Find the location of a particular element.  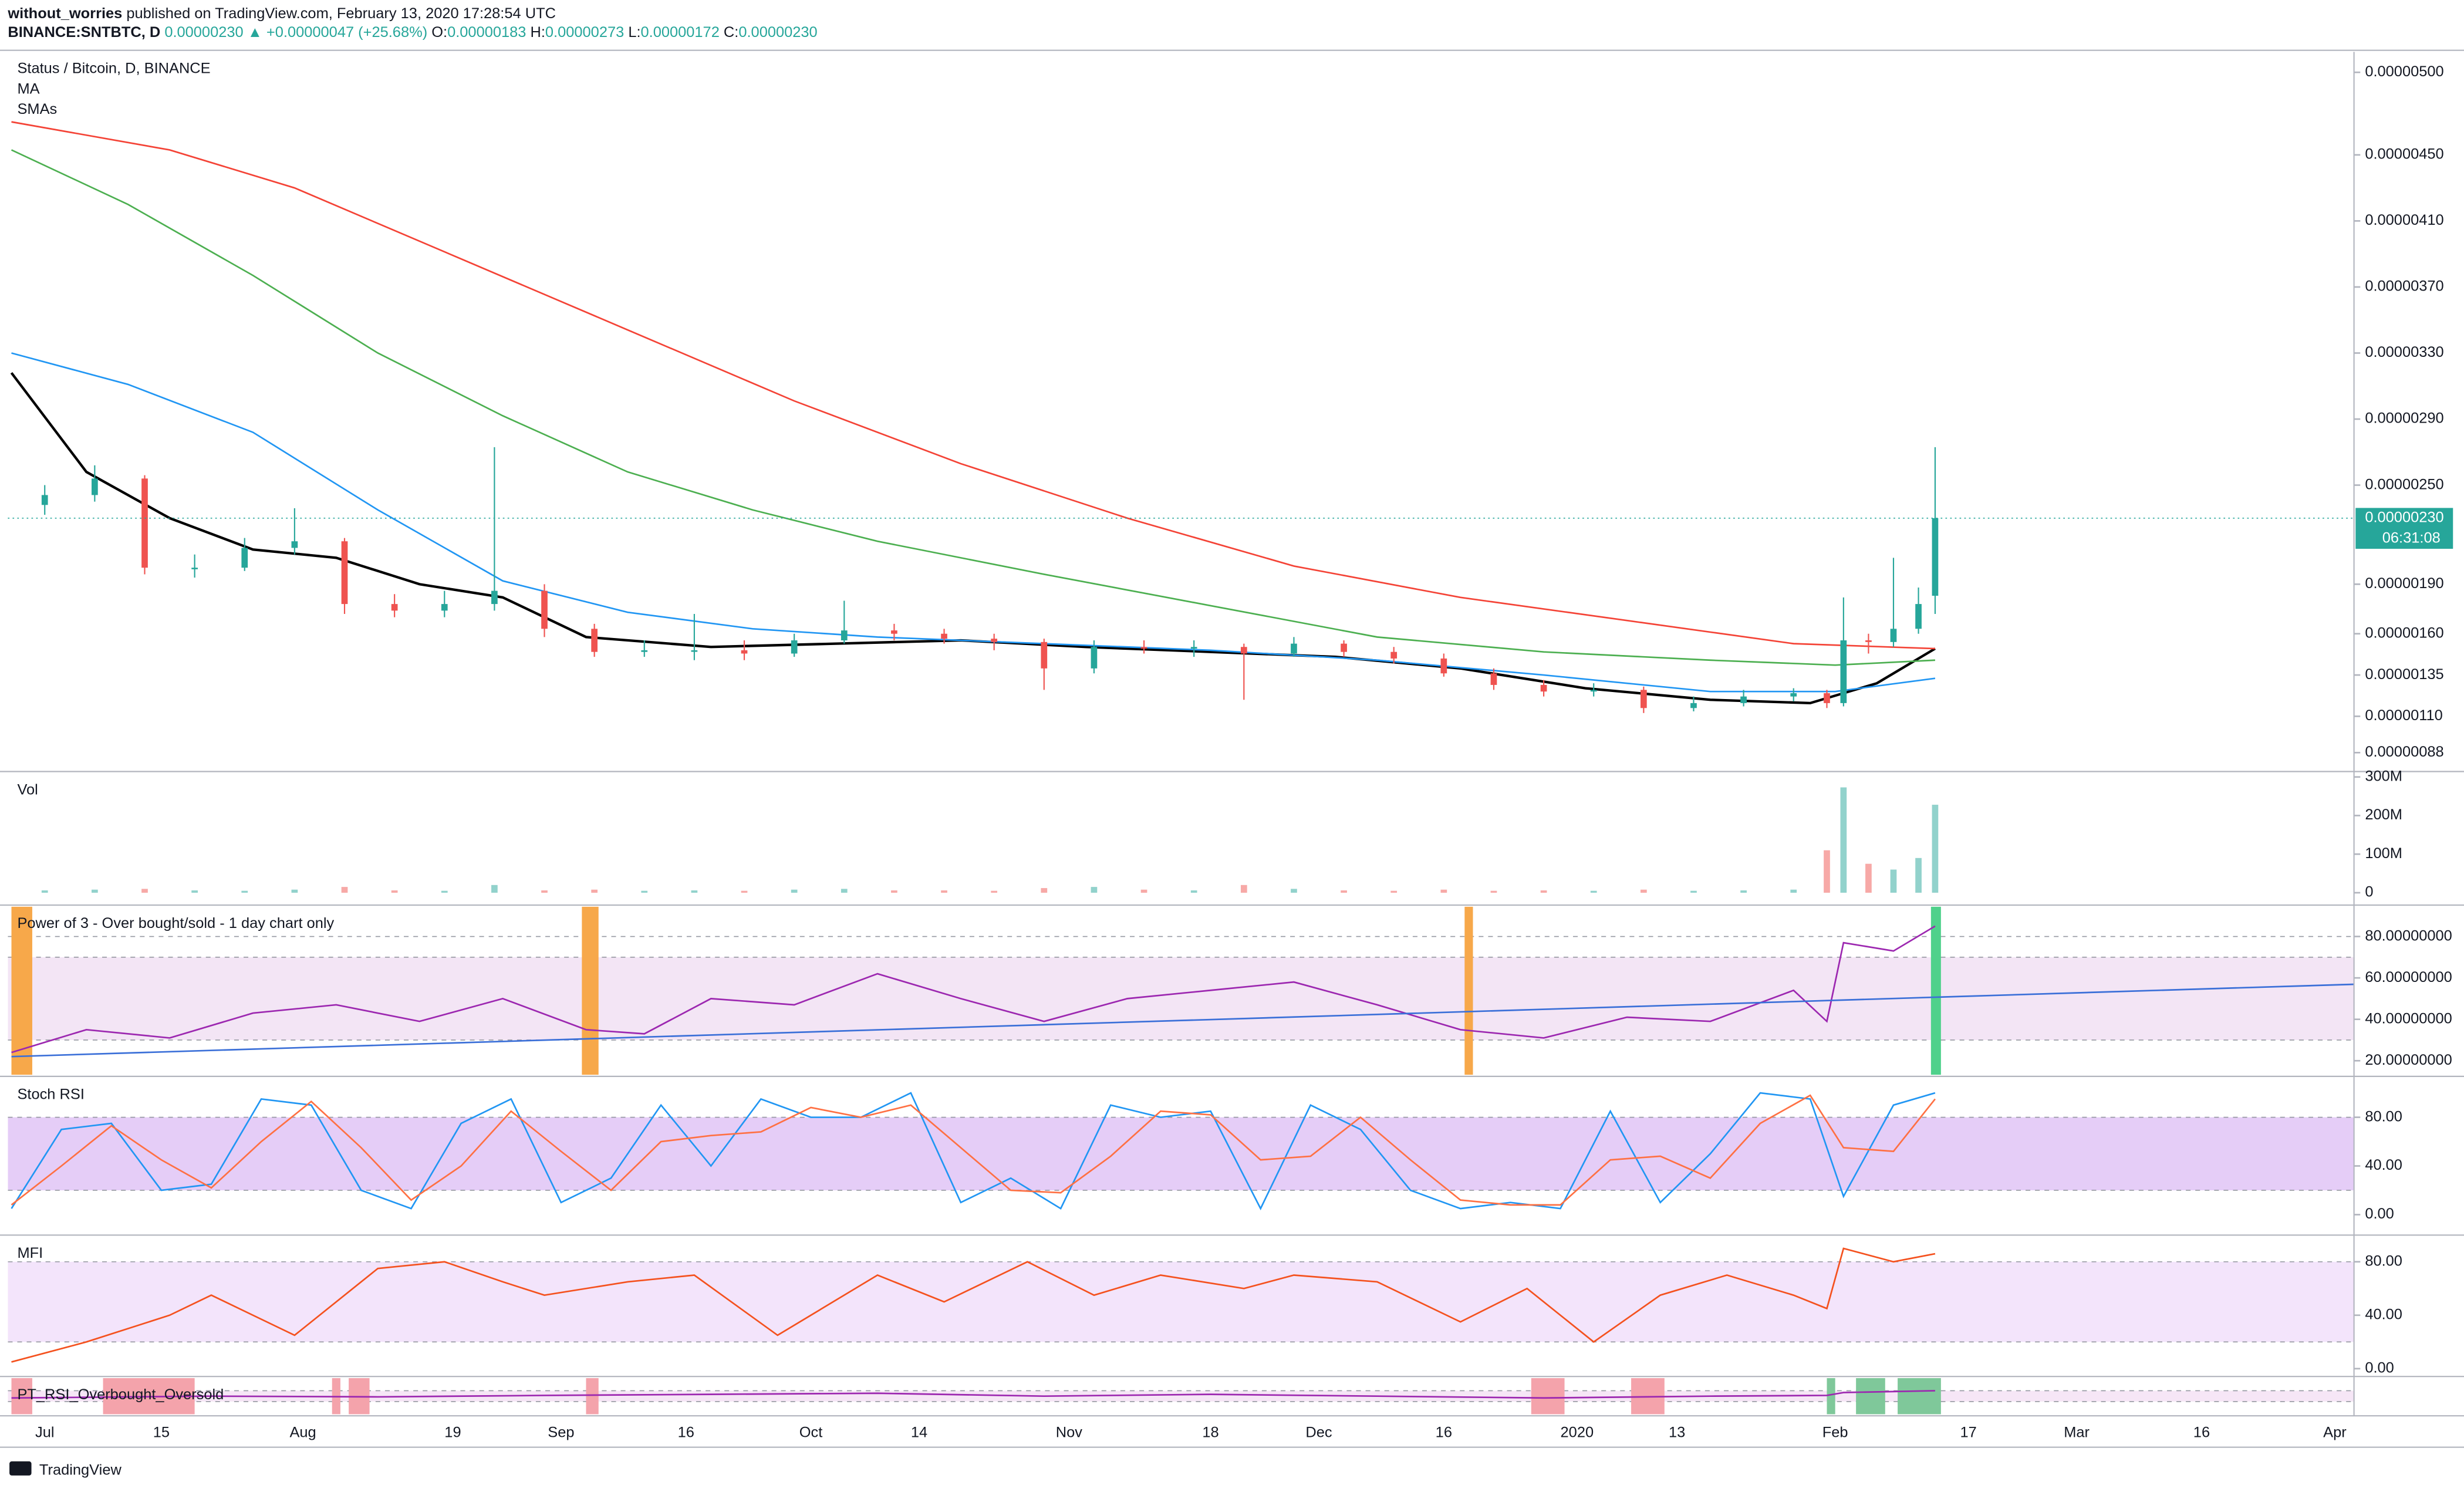

panel is located at coordinates (1181, 1151).